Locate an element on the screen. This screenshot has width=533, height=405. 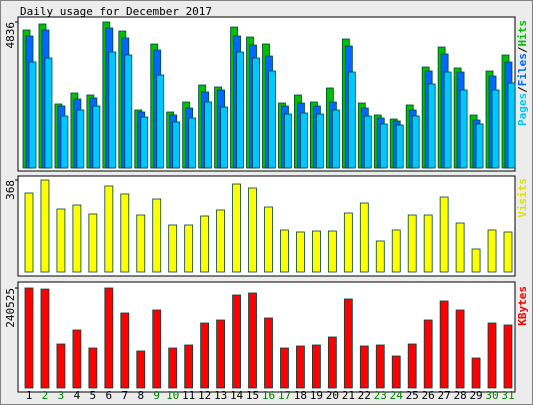
x-tick-label: 9 is located at coordinates (156, 395).